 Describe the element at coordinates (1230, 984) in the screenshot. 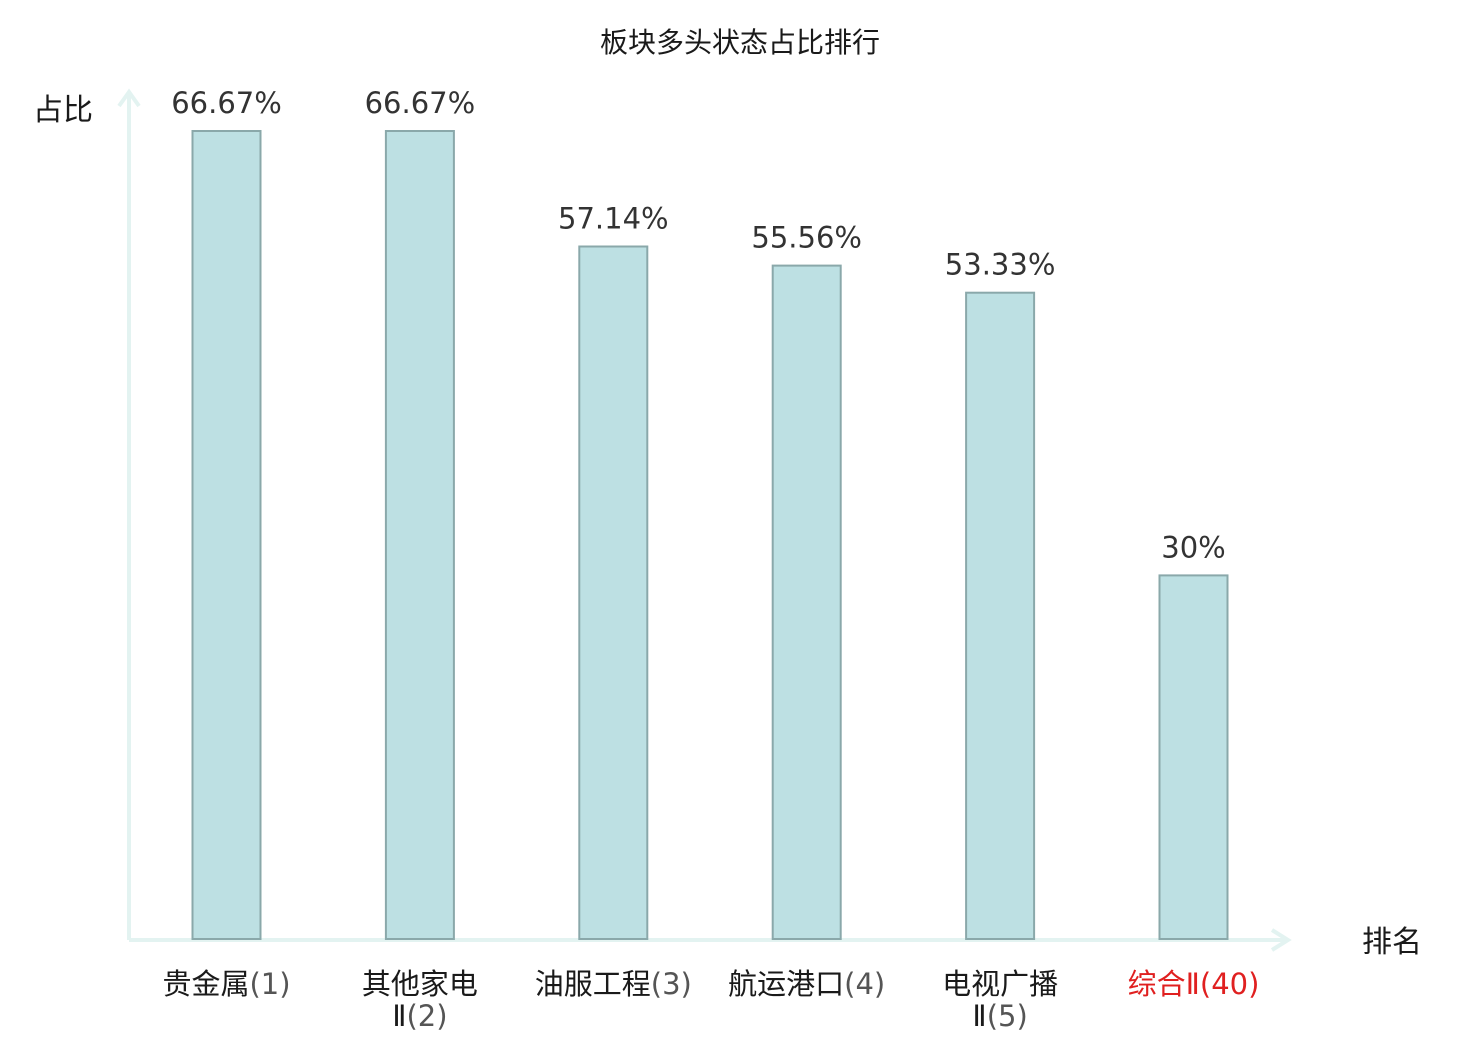

I see `tick-label-rank: (40)` at that location.